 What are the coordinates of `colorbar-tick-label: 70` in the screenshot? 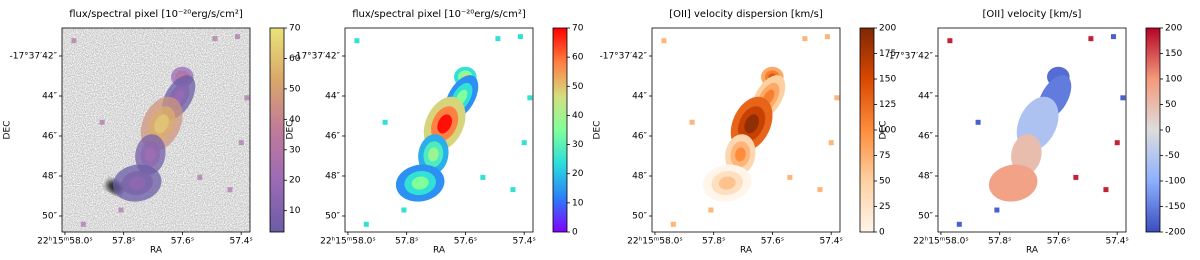 It's located at (578, 29).